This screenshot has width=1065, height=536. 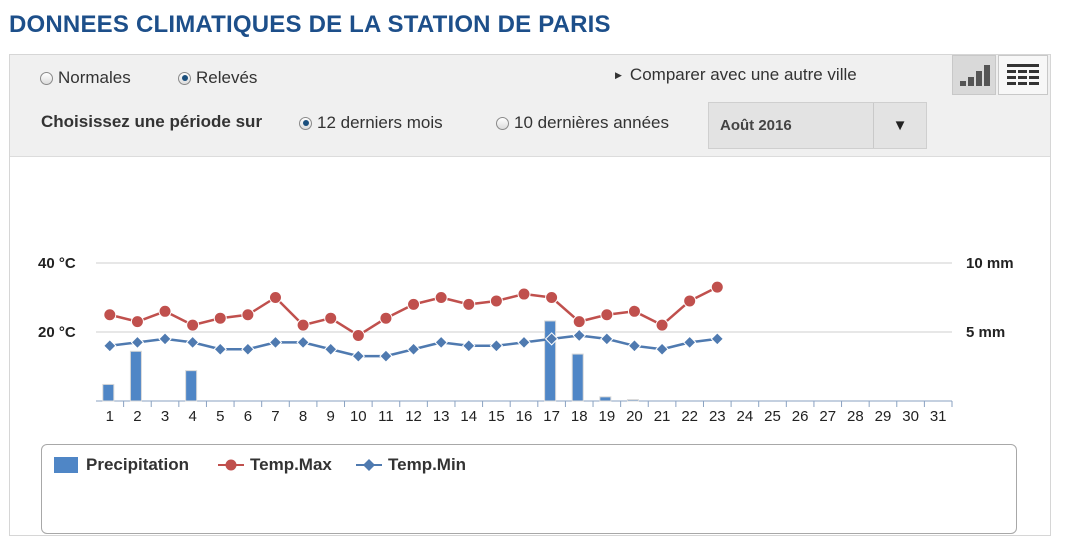 What do you see at coordinates (411, 465) in the screenshot?
I see `legend-temp-min: Temp.Min` at bounding box center [411, 465].